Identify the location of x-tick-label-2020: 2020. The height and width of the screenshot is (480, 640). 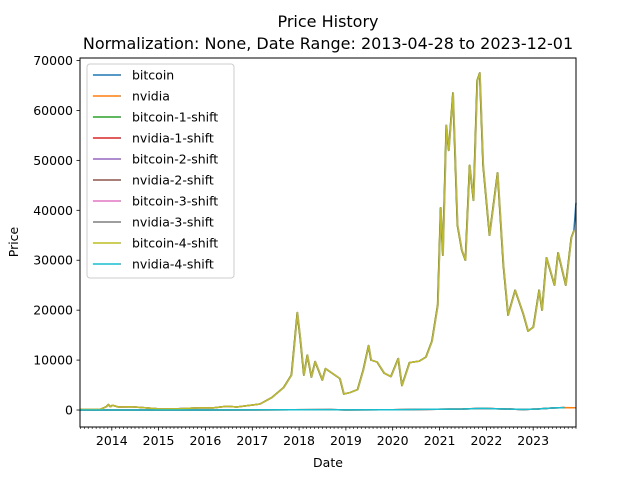
(393, 440).